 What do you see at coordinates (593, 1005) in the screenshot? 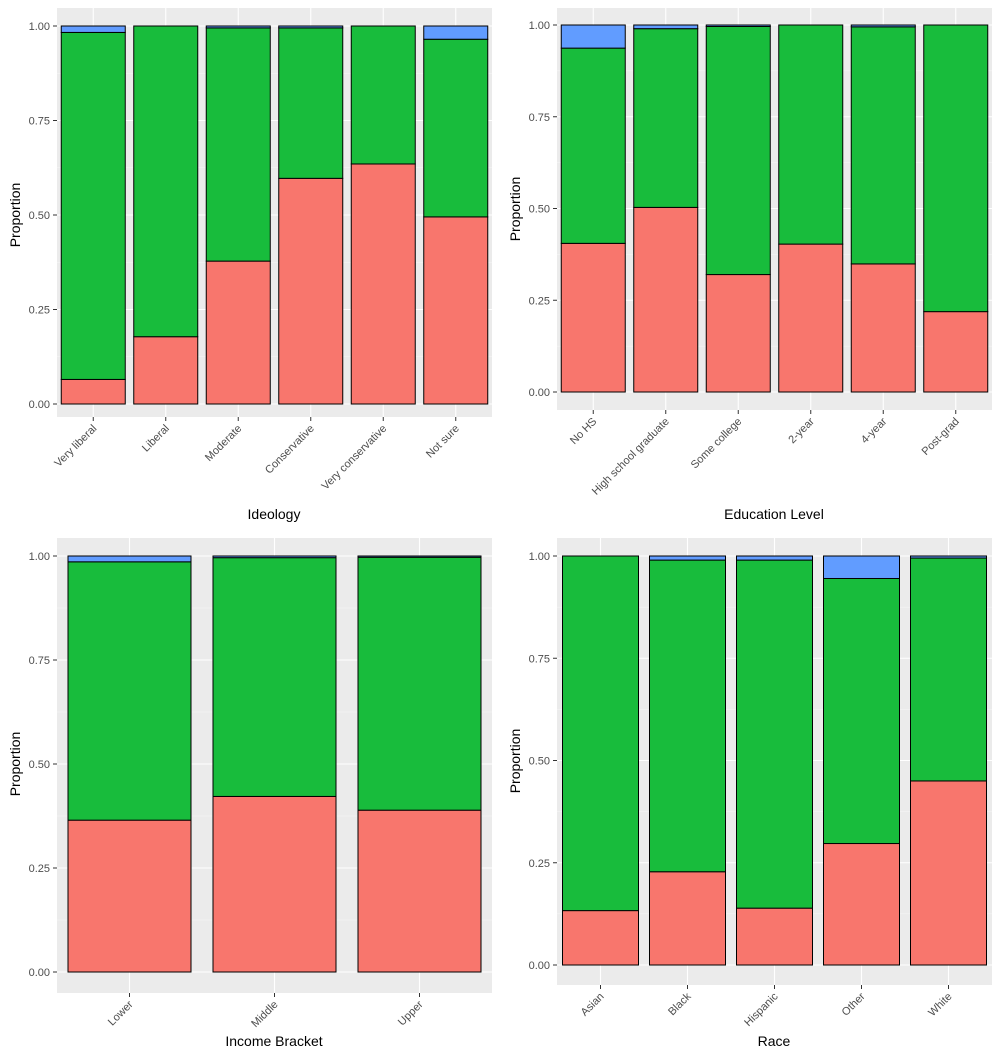
I see `x-tick-label: Asian` at bounding box center [593, 1005].